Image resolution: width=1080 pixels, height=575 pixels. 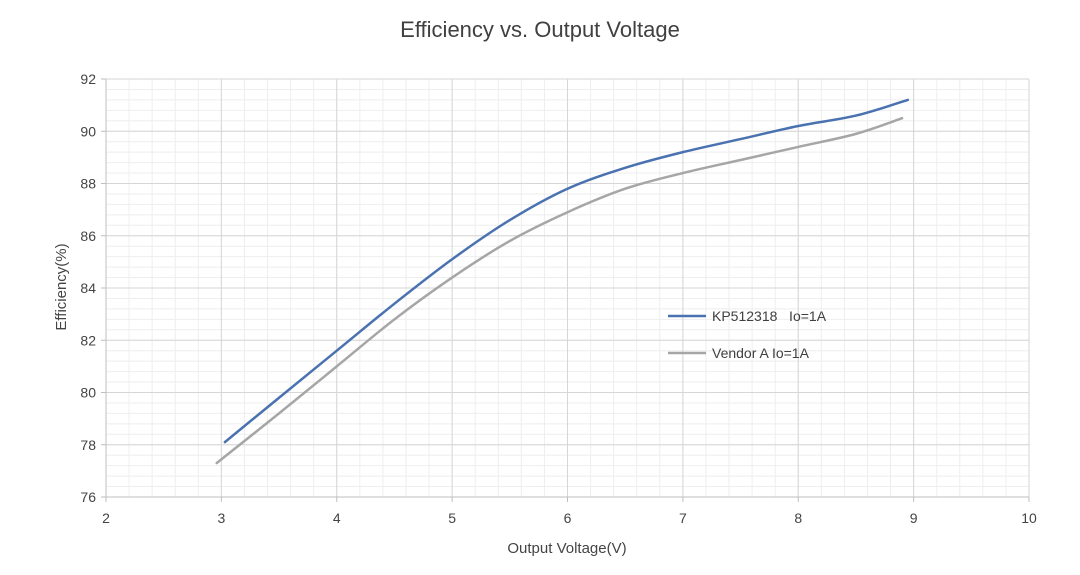 What do you see at coordinates (88, 131) in the screenshot?
I see `y-tick-label: 90` at bounding box center [88, 131].